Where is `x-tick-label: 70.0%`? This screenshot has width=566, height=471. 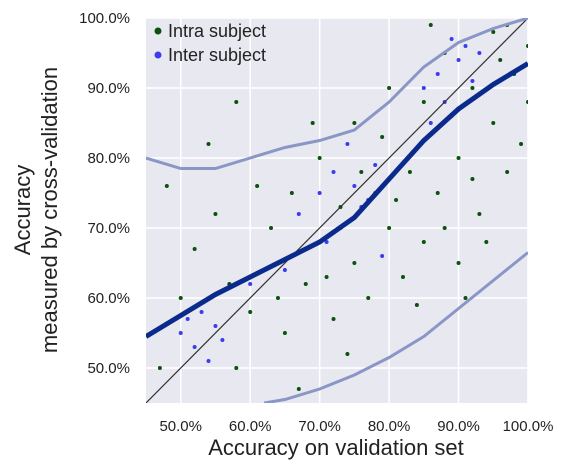 x-tick-label: 70.0% is located at coordinates (319, 426).